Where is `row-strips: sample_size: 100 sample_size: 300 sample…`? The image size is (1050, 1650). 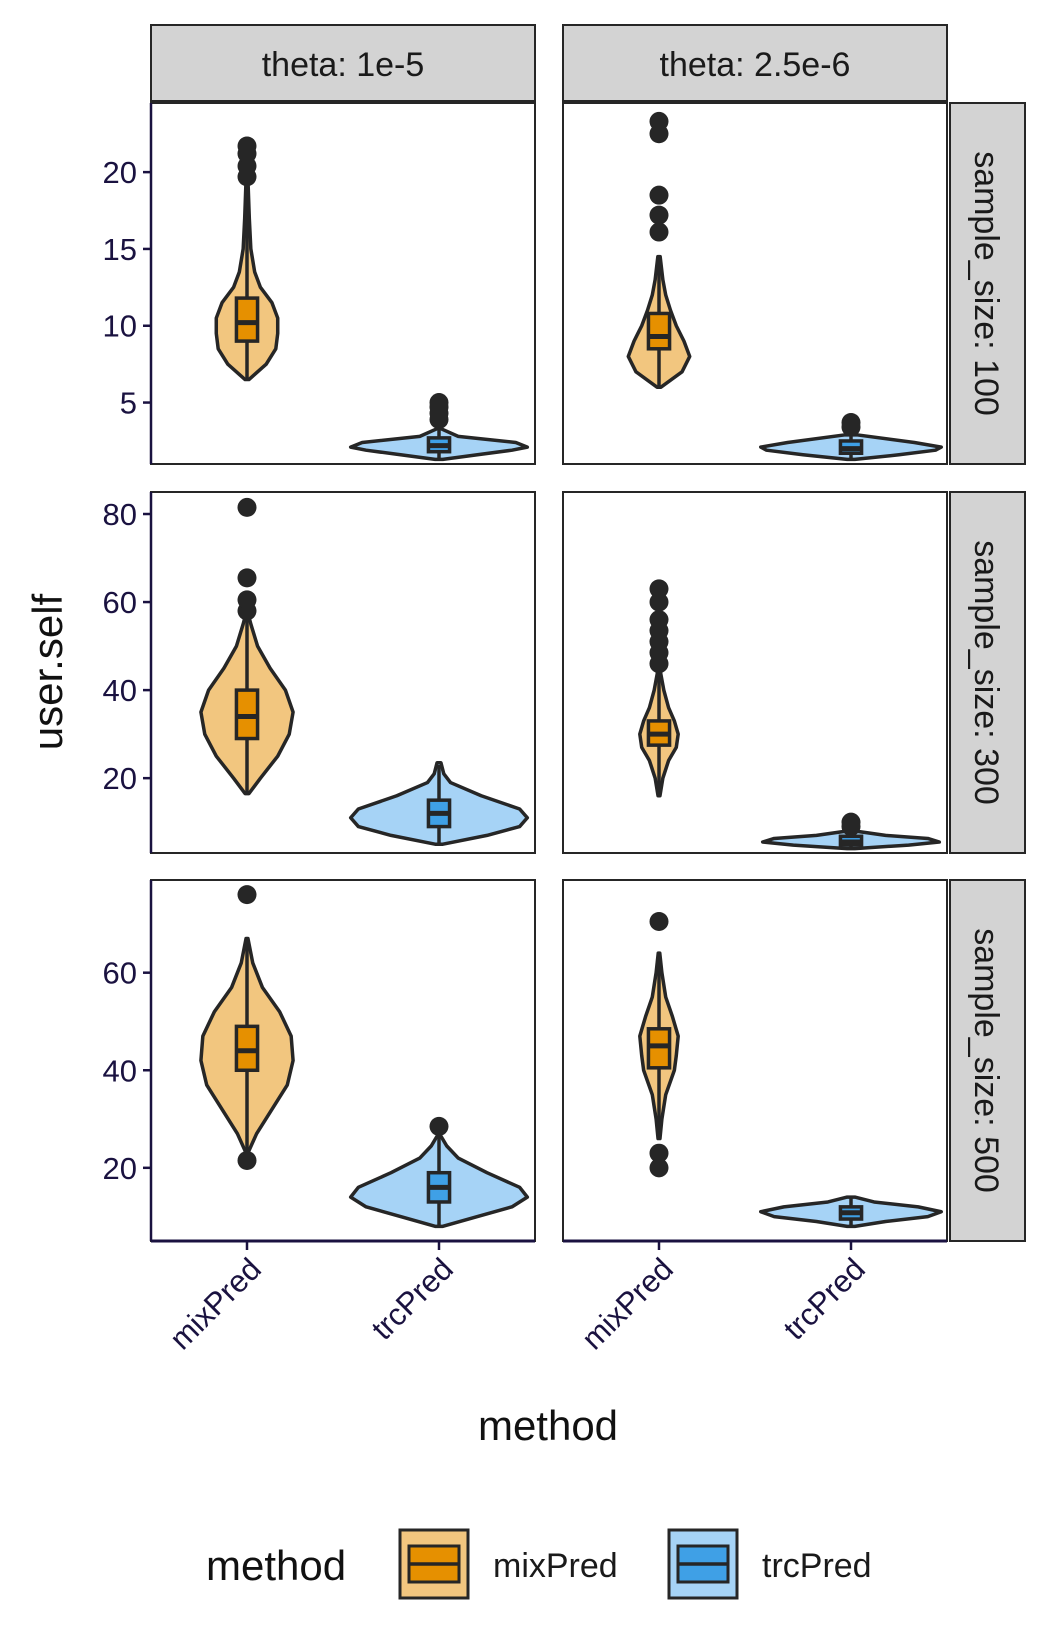
row-strips: sample_size: 100 sample_size: 300 sample… is located at coordinates (987, 672).